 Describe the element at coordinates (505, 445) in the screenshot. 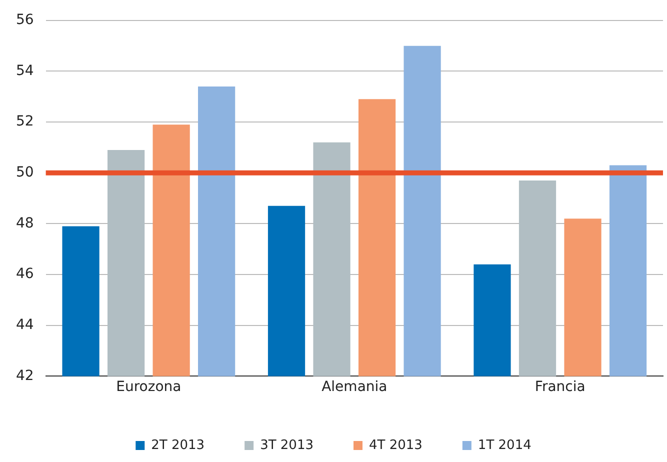

I see `legend-label: 1T 2014` at that location.